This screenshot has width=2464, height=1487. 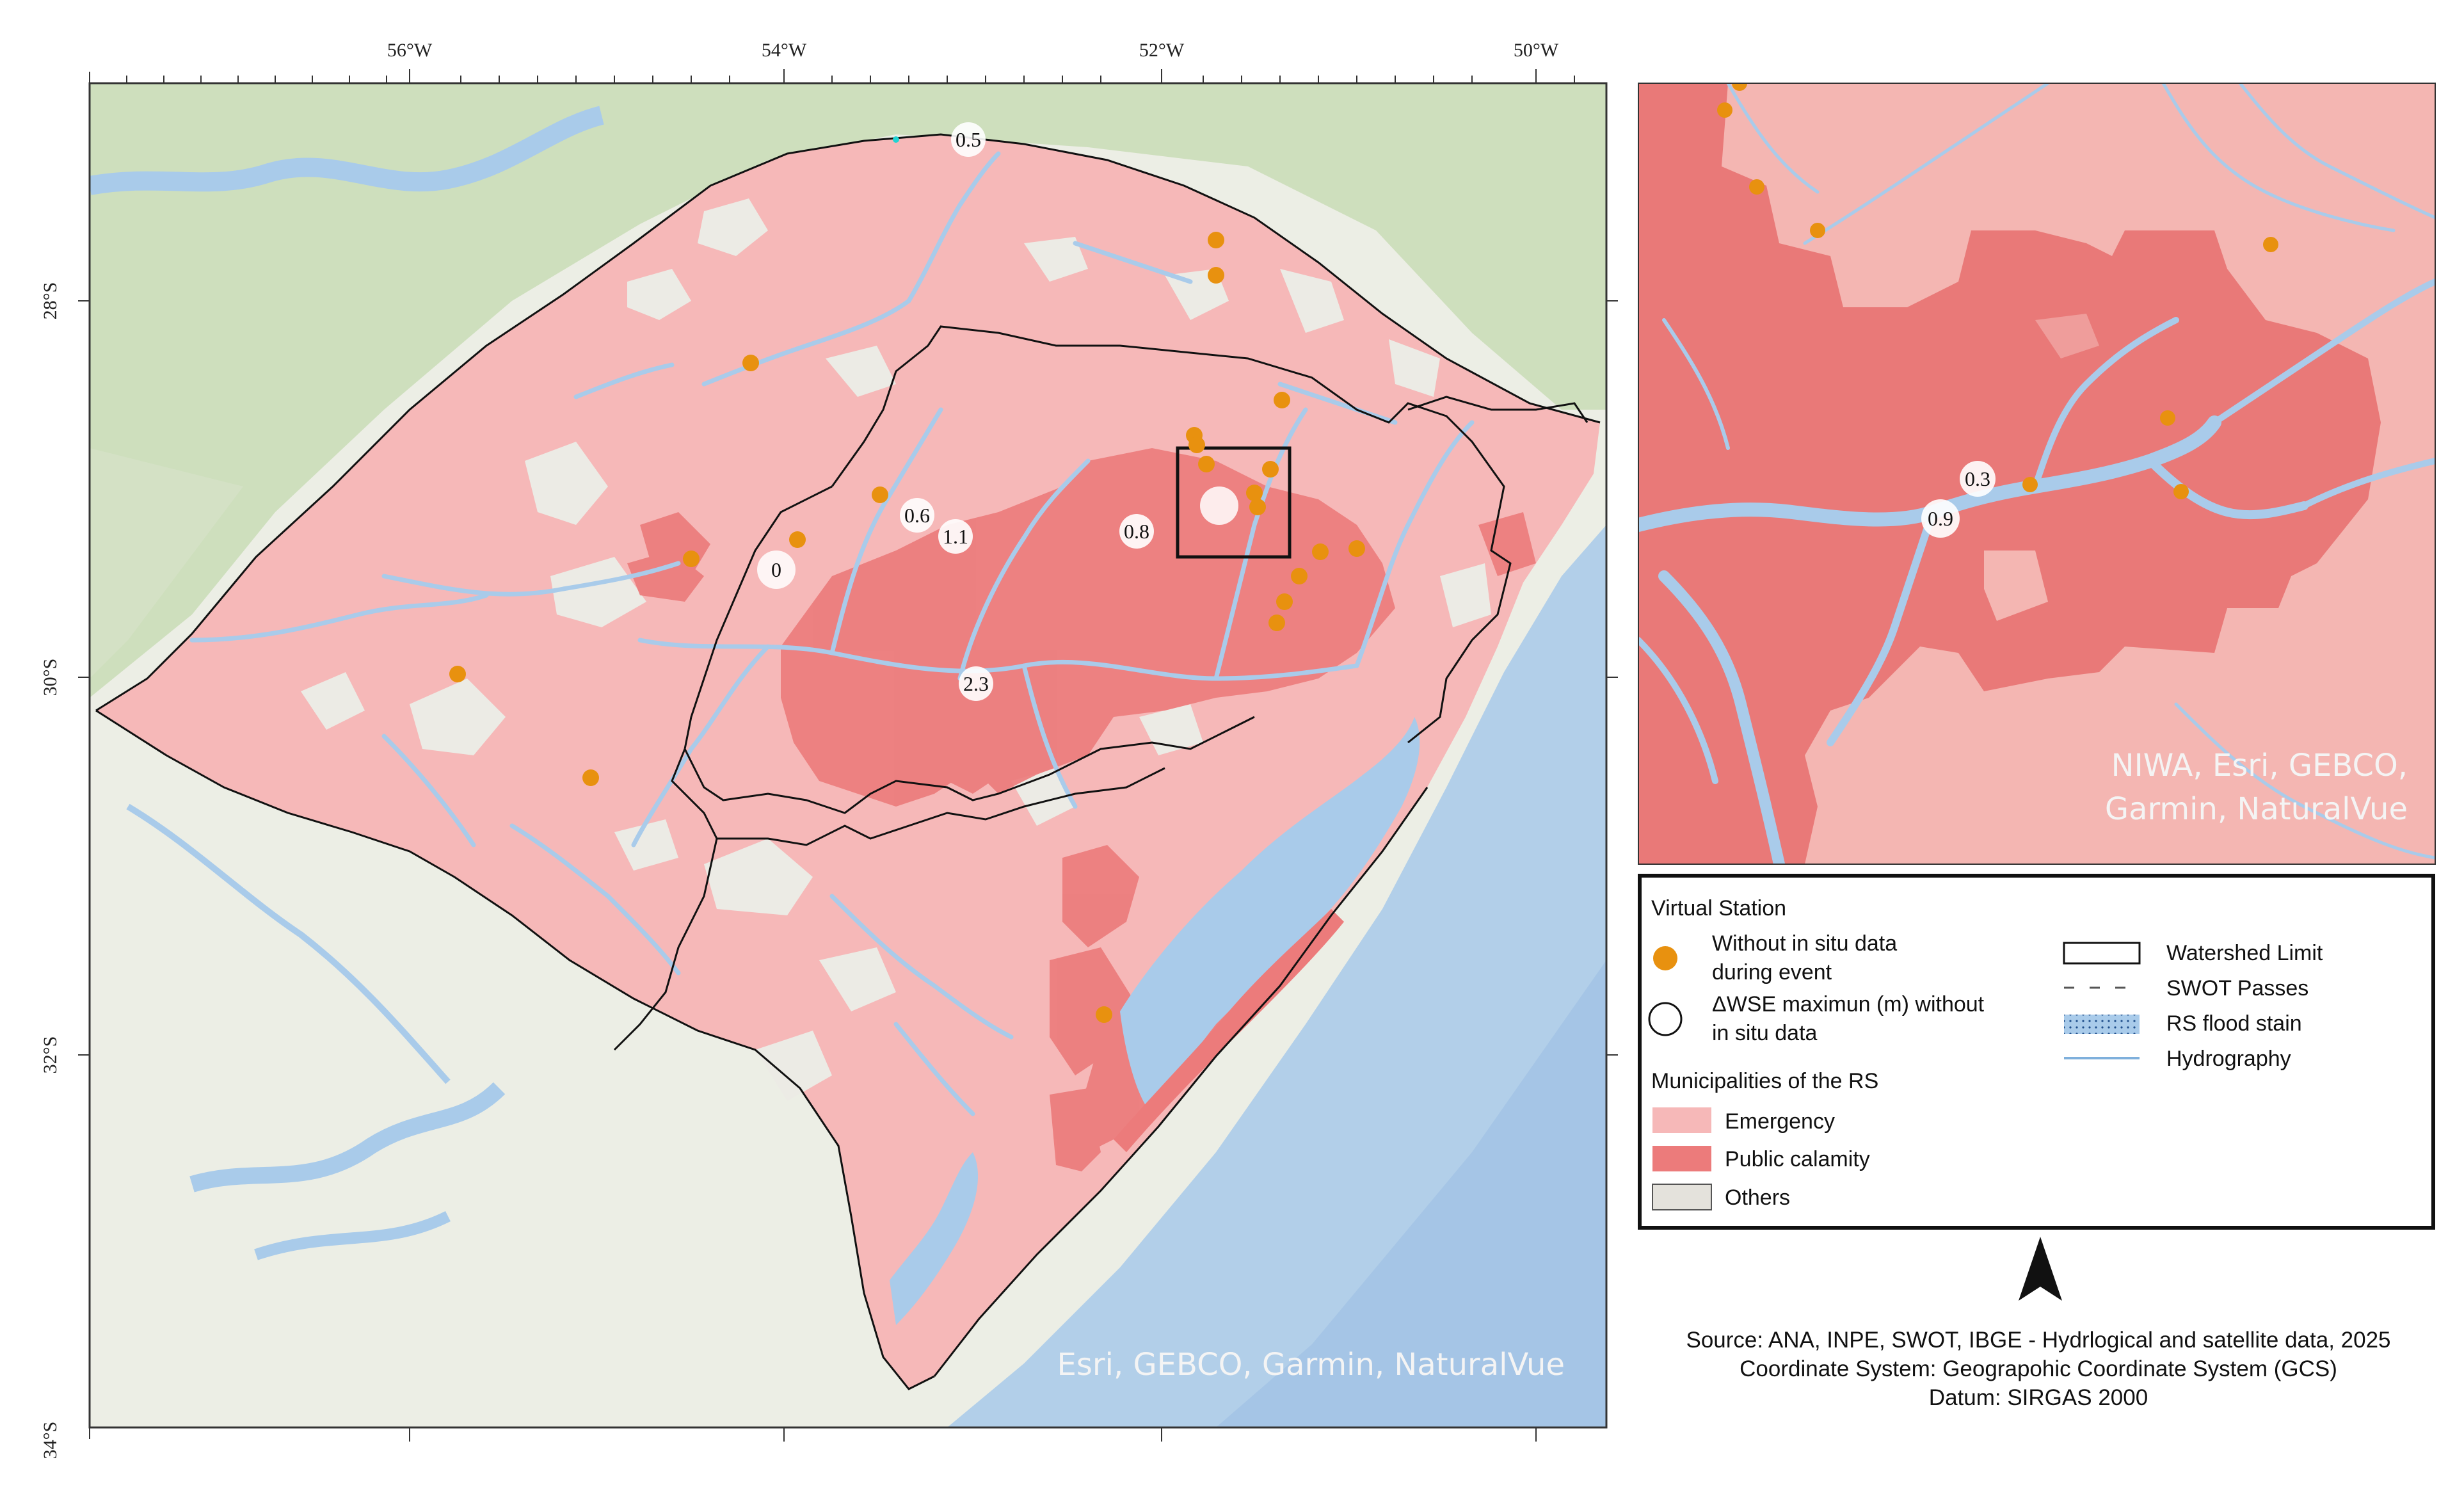 I want to click on legend-others: Others, so click(x=1757, y=1198).